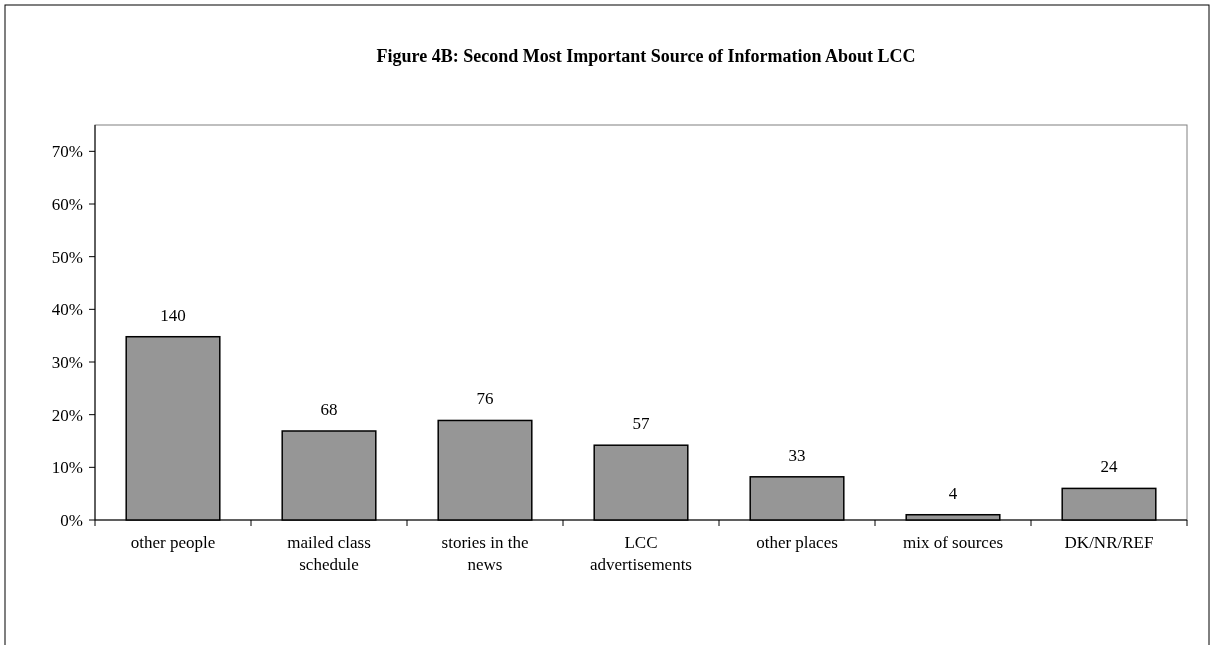 The image size is (1214, 645). I want to click on annotation: 76, so click(485, 399).